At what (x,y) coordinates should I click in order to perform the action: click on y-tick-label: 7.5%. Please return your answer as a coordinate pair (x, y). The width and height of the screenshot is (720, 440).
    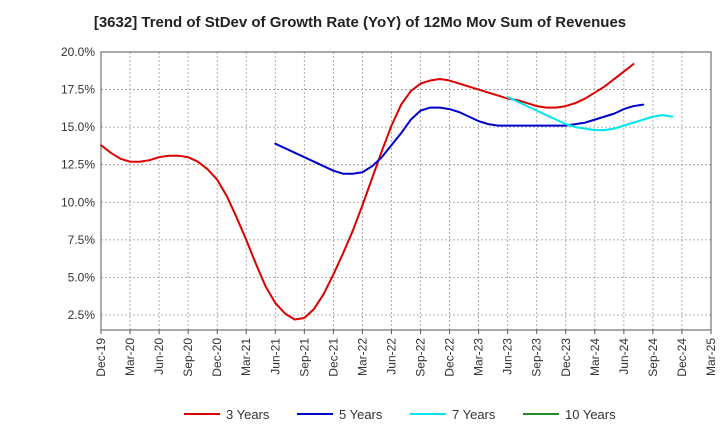
    Looking at the image, I should click on (82, 240).